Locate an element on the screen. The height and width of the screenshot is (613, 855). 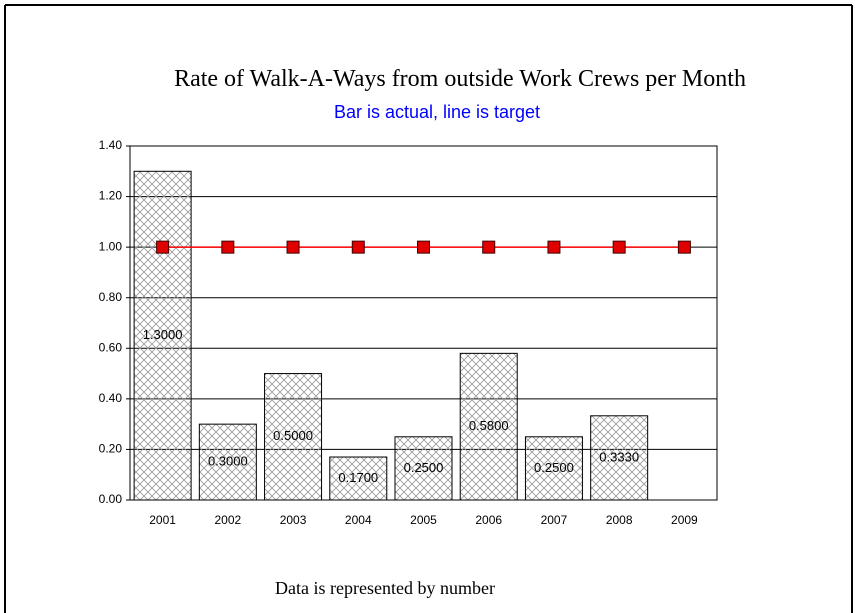
x-tick-label: 2005 is located at coordinates (423, 520).